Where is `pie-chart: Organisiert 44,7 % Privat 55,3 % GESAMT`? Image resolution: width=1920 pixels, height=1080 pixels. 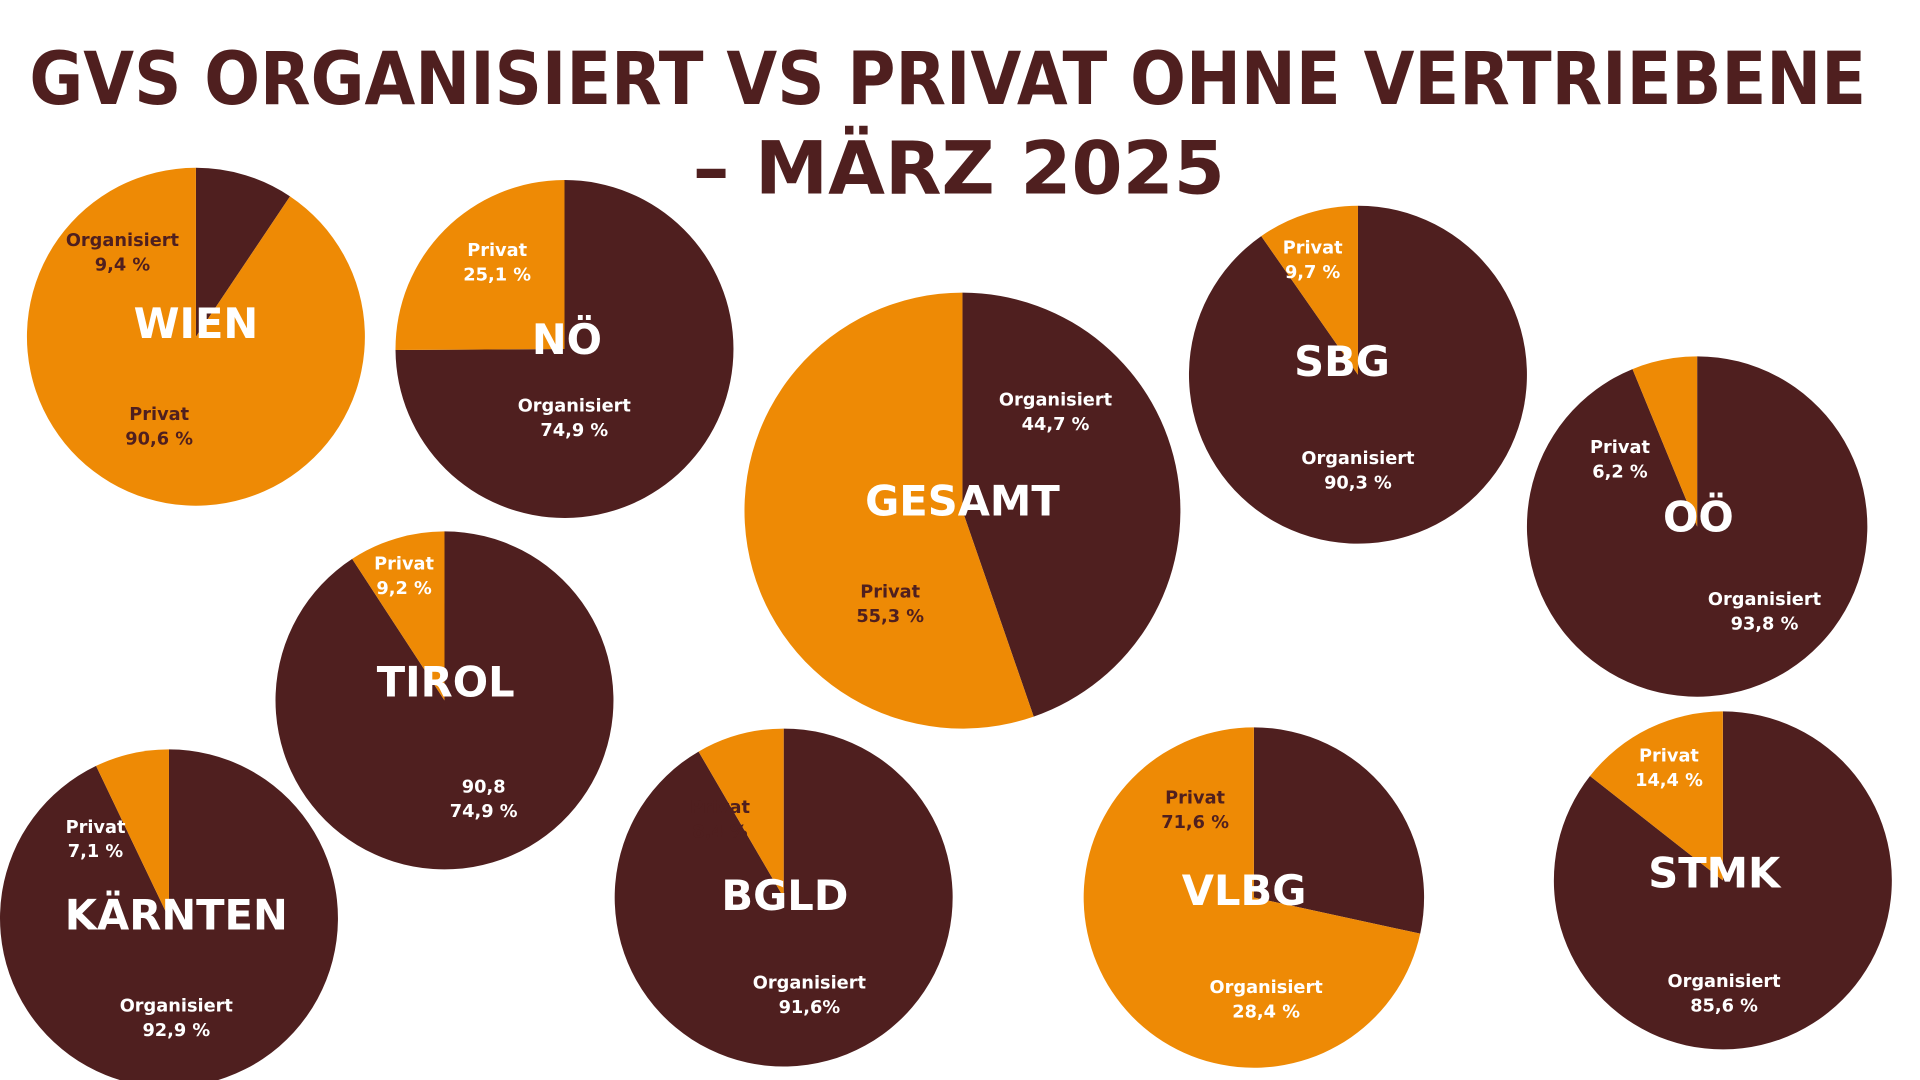 pie-chart: Organisiert 44,7 % Privat 55,3 % GESAMT is located at coordinates (962, 510).